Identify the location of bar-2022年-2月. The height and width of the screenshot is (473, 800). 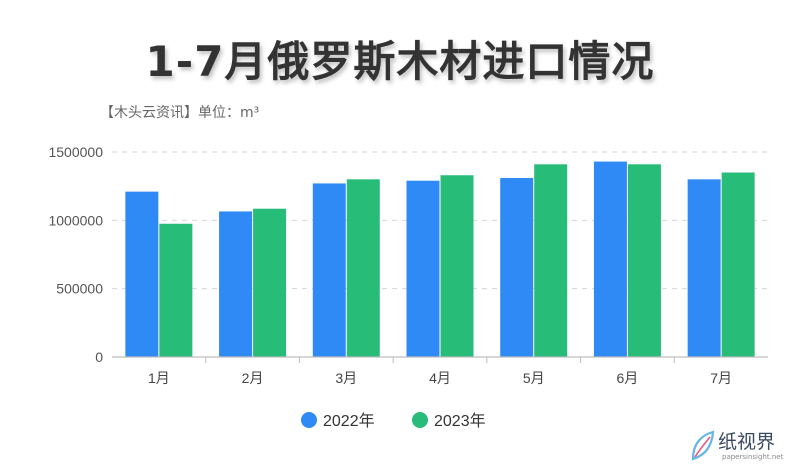
(236, 284).